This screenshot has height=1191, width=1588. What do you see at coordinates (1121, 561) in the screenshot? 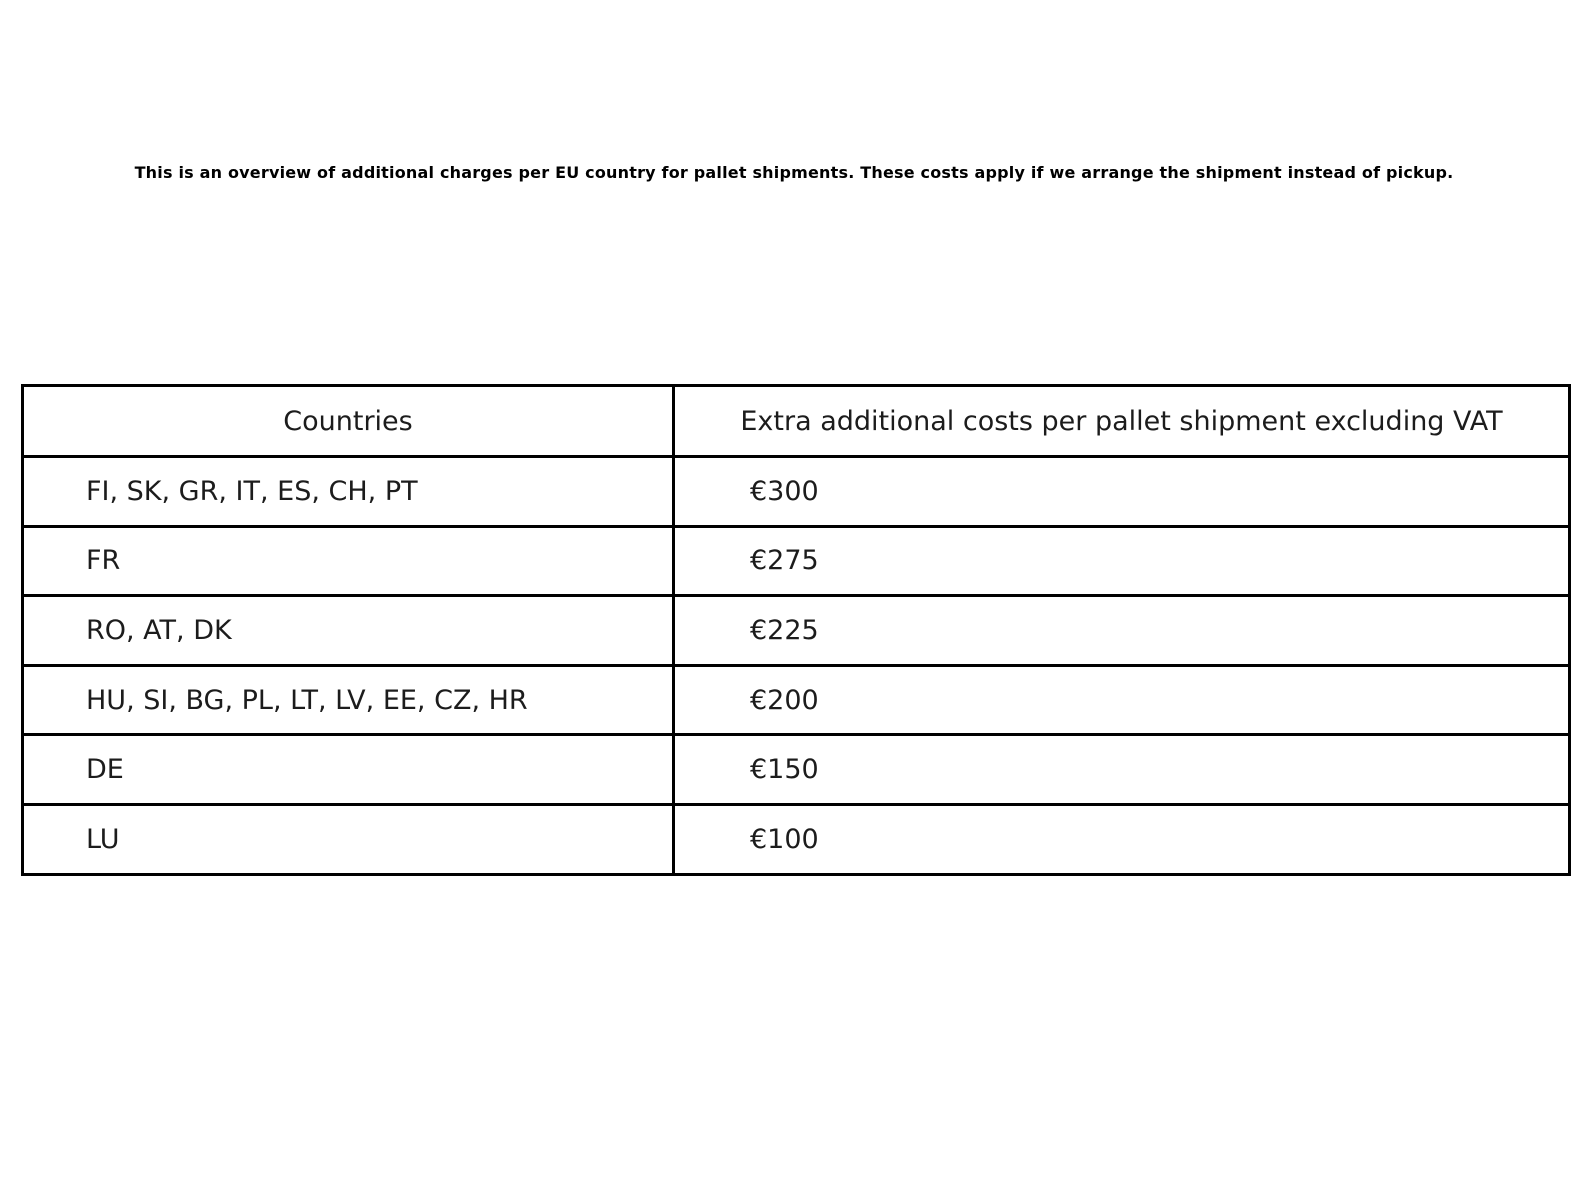
I see `cost-cell: €275` at bounding box center [1121, 561].